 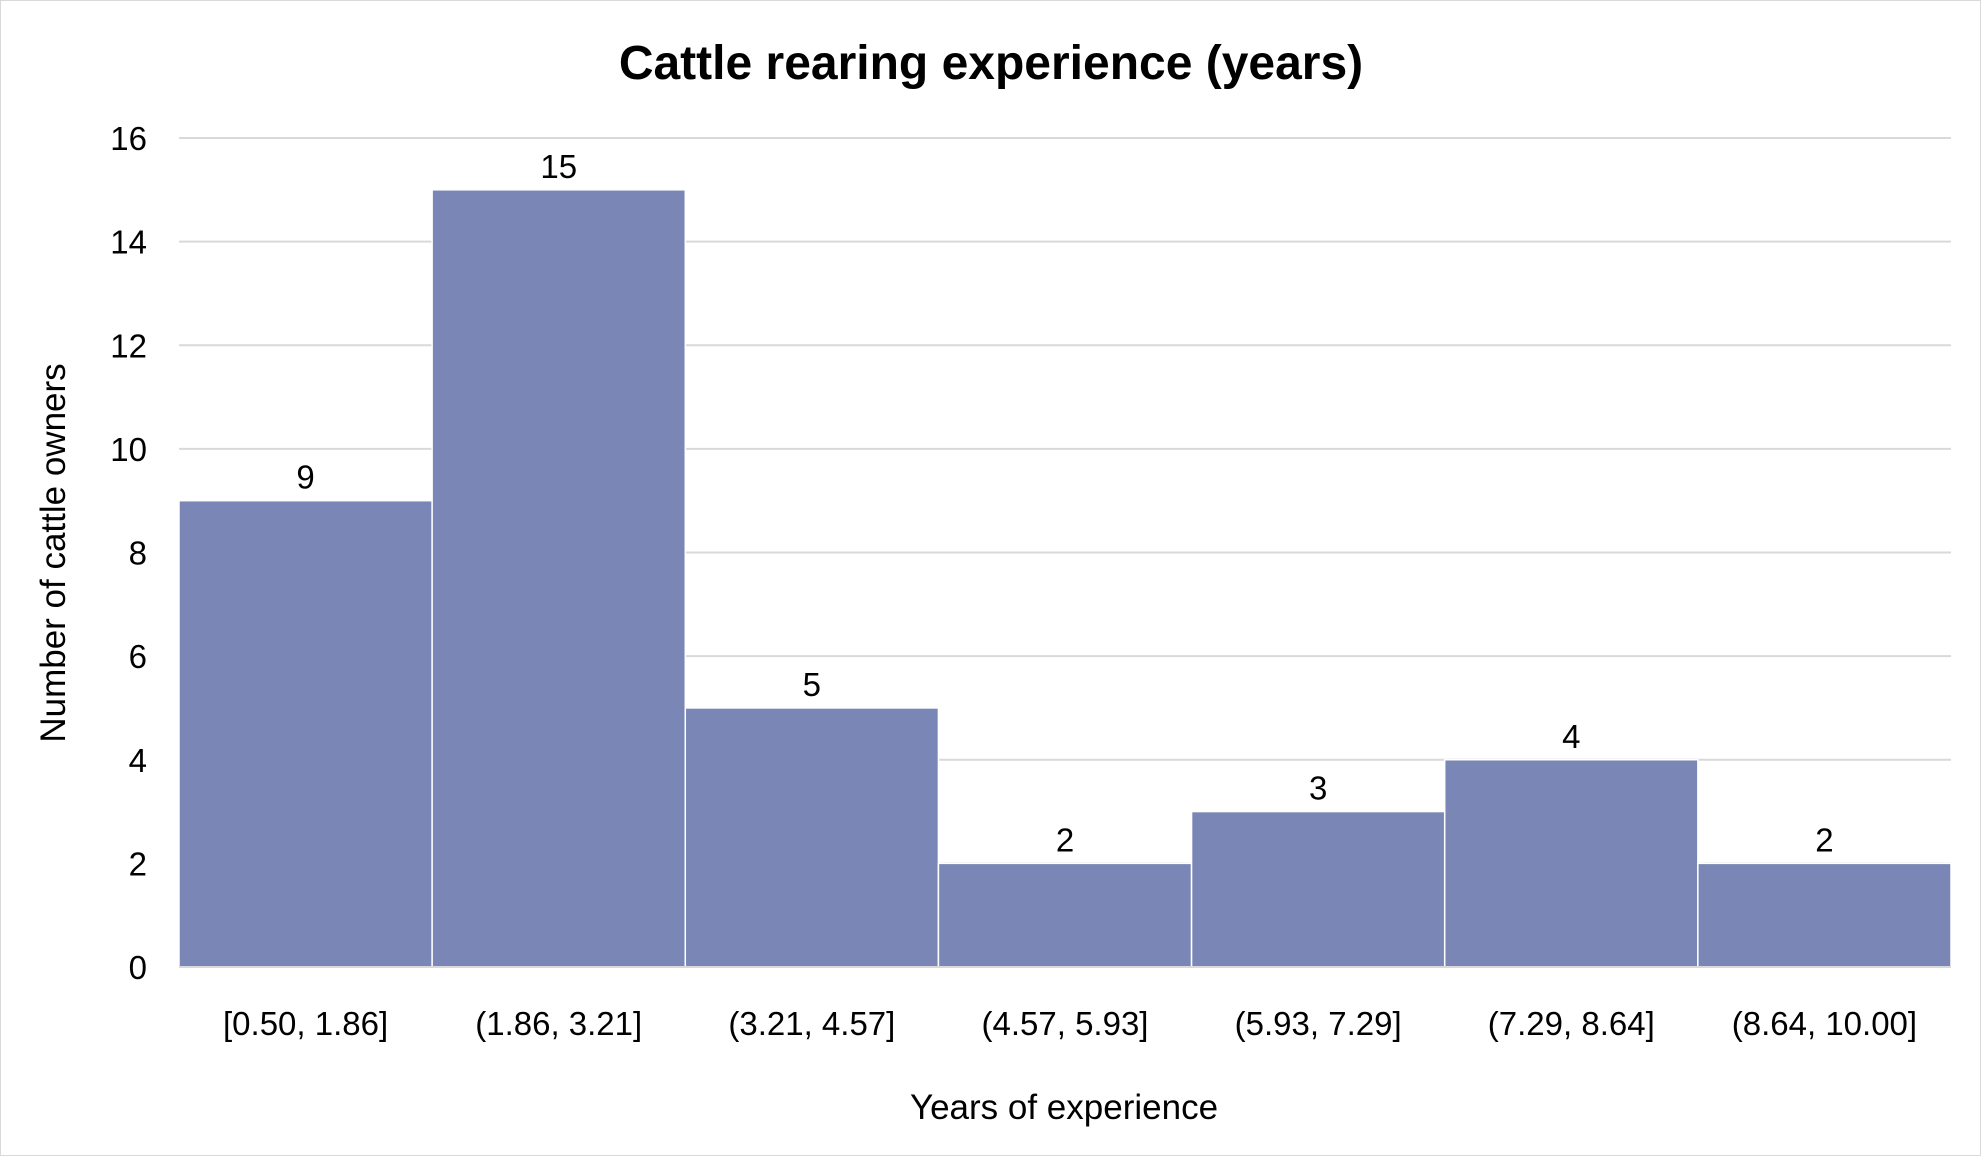 I want to click on bar-data-label: 5, so click(x=812, y=684).